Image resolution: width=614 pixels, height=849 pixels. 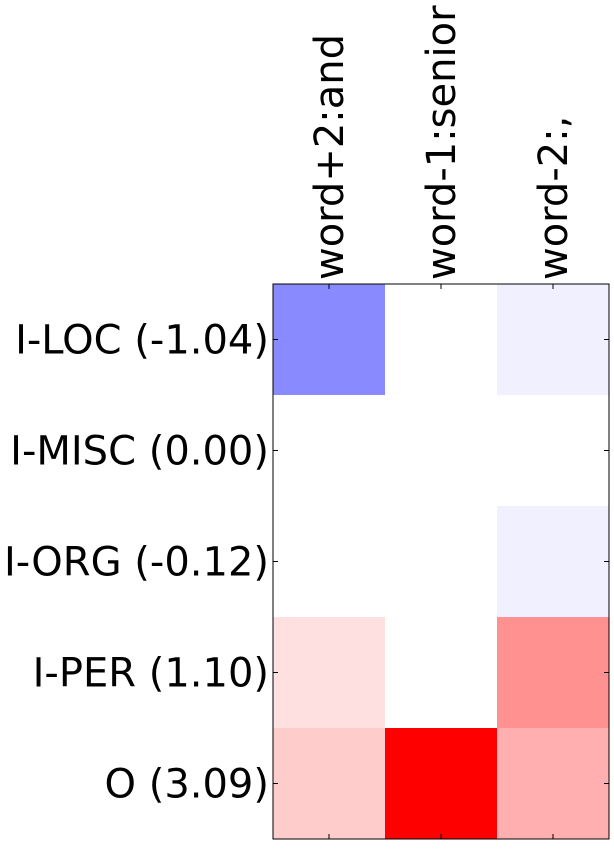 What do you see at coordinates (330, 157) in the screenshot?
I see `column-label-word-2-and: word+2:and` at bounding box center [330, 157].